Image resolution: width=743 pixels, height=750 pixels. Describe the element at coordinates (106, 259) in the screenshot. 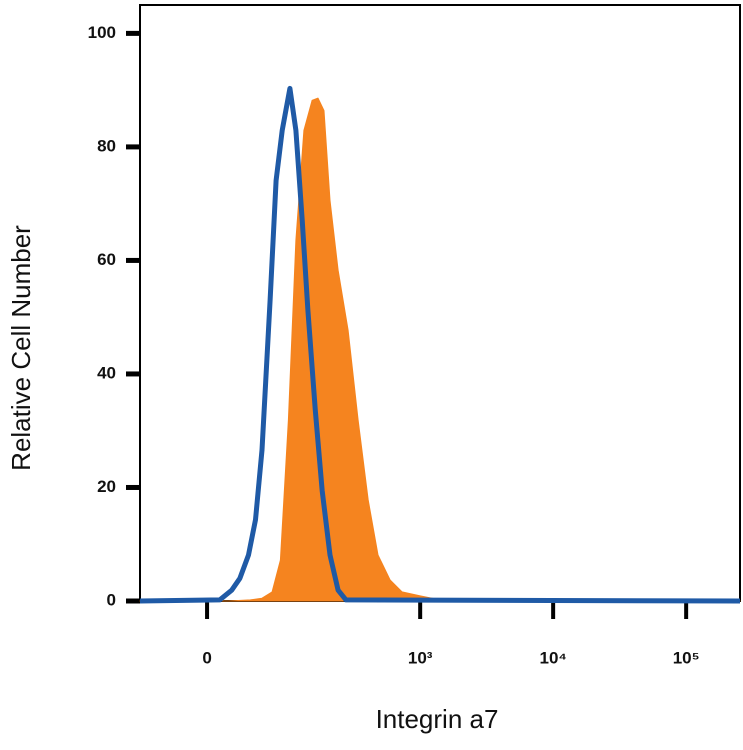

I see `y-tick-label: 60` at that location.